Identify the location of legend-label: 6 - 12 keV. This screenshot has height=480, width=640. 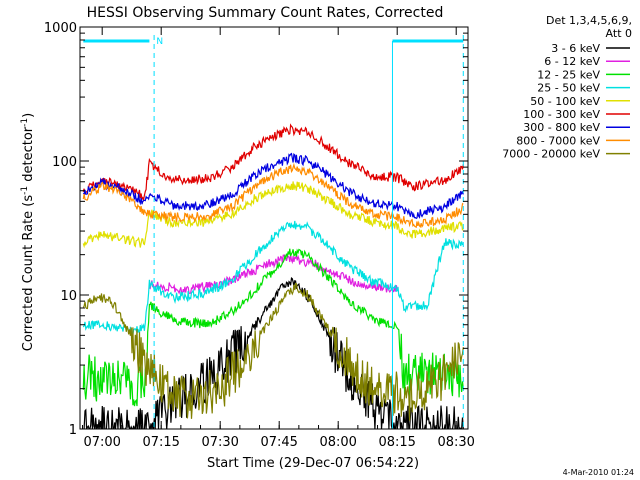
(572, 61).